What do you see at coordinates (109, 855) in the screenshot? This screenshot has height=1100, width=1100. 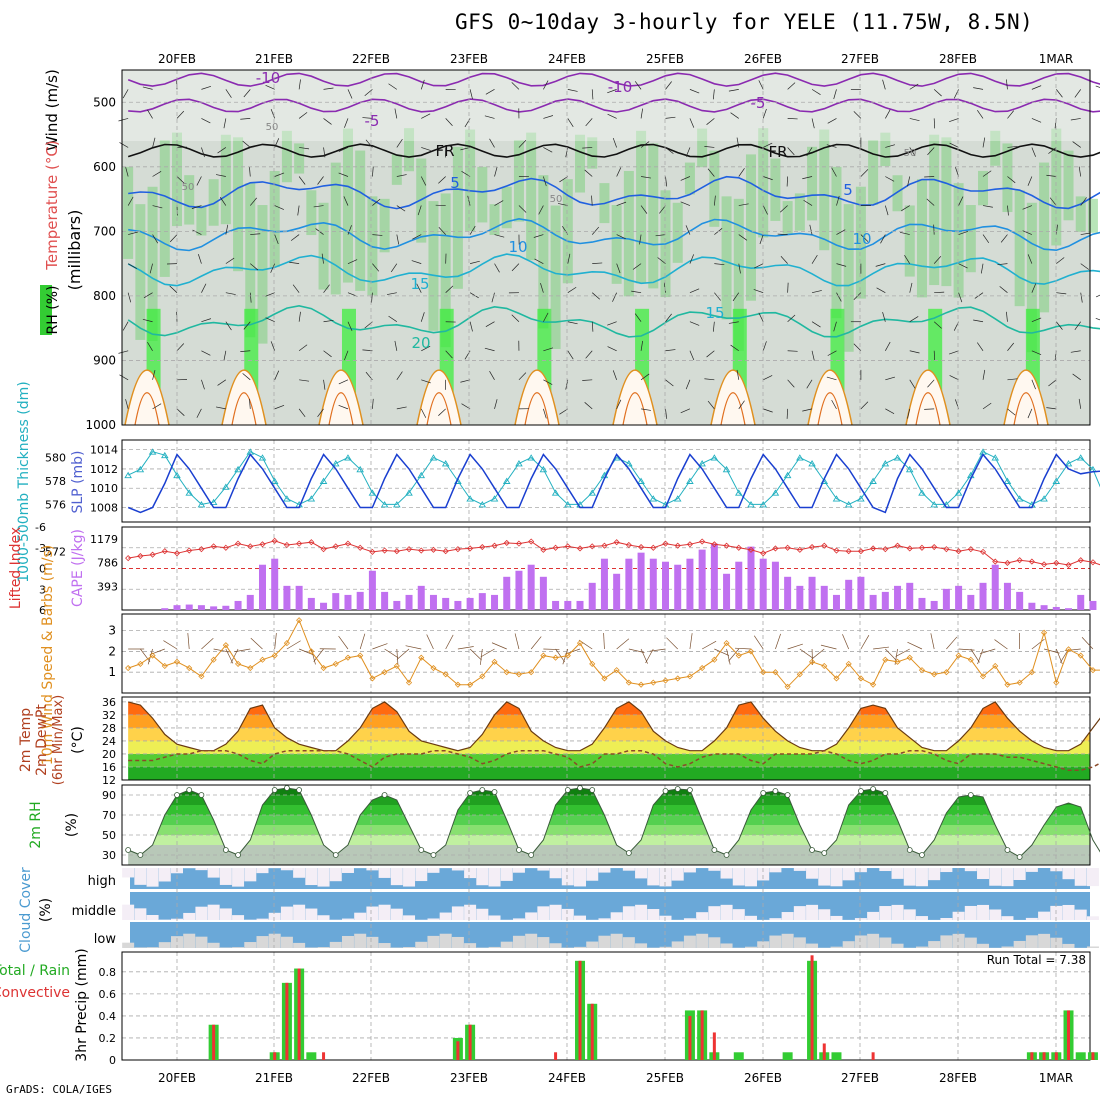 I see `rh-tick: 30` at bounding box center [109, 855].